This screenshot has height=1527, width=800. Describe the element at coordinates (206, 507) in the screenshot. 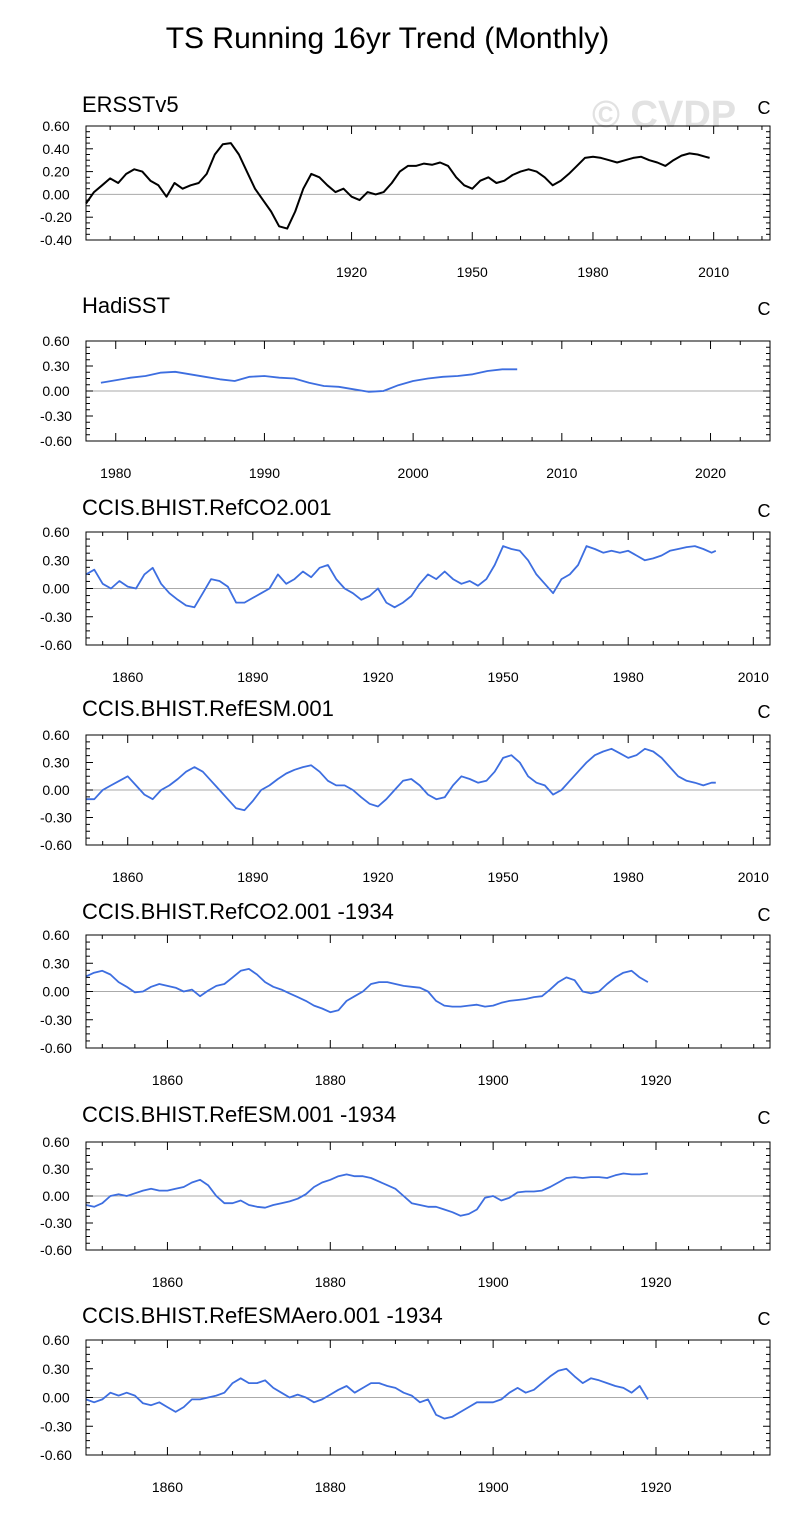

I see `panel-title: CCIS.BHIST.RefCO2.001` at that location.